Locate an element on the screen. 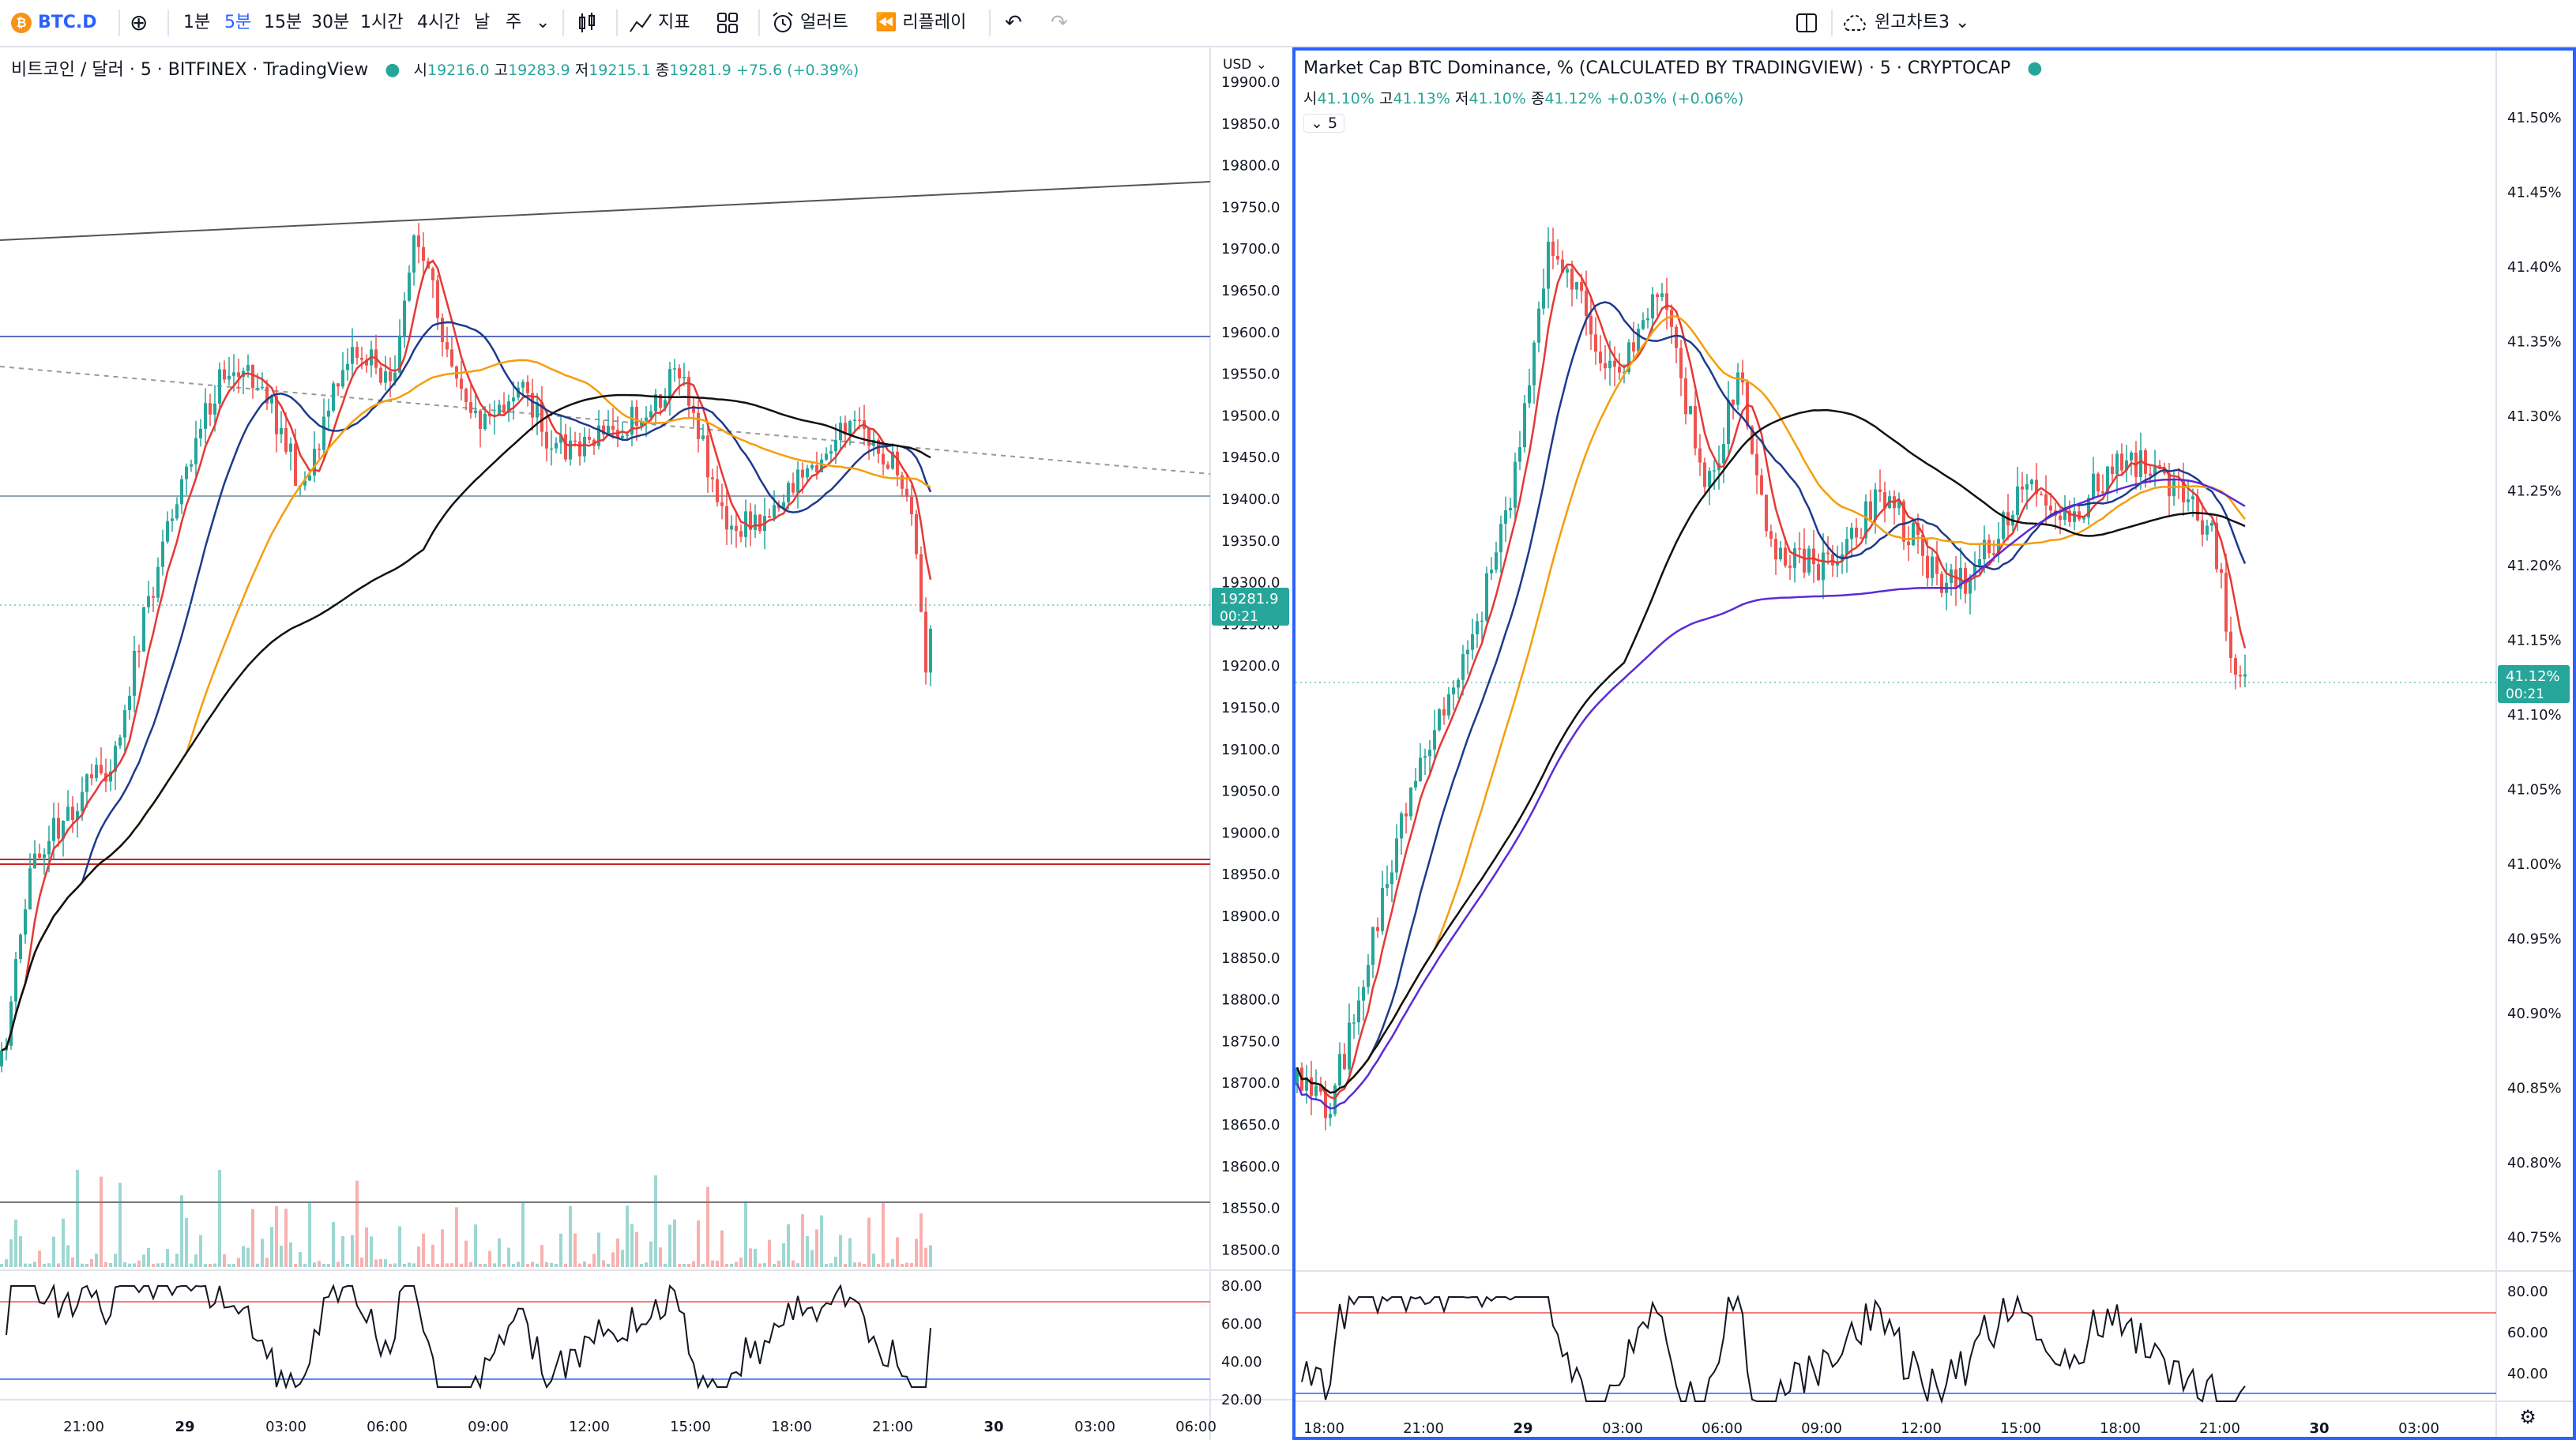 The height and width of the screenshot is (1440, 2576). change-value: +0.03% (+0.06%) is located at coordinates (1675, 98).